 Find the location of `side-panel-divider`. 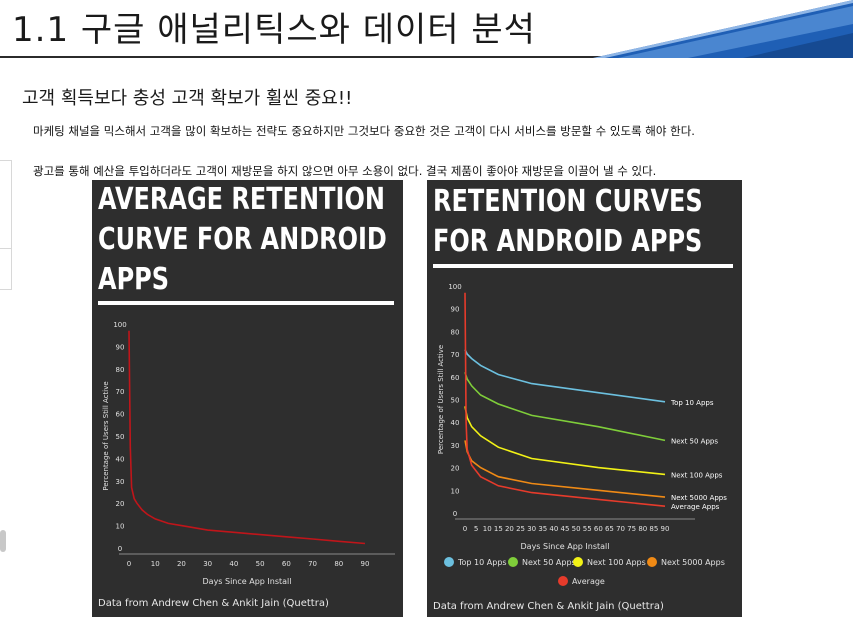

side-panel-divider is located at coordinates (6, 248).